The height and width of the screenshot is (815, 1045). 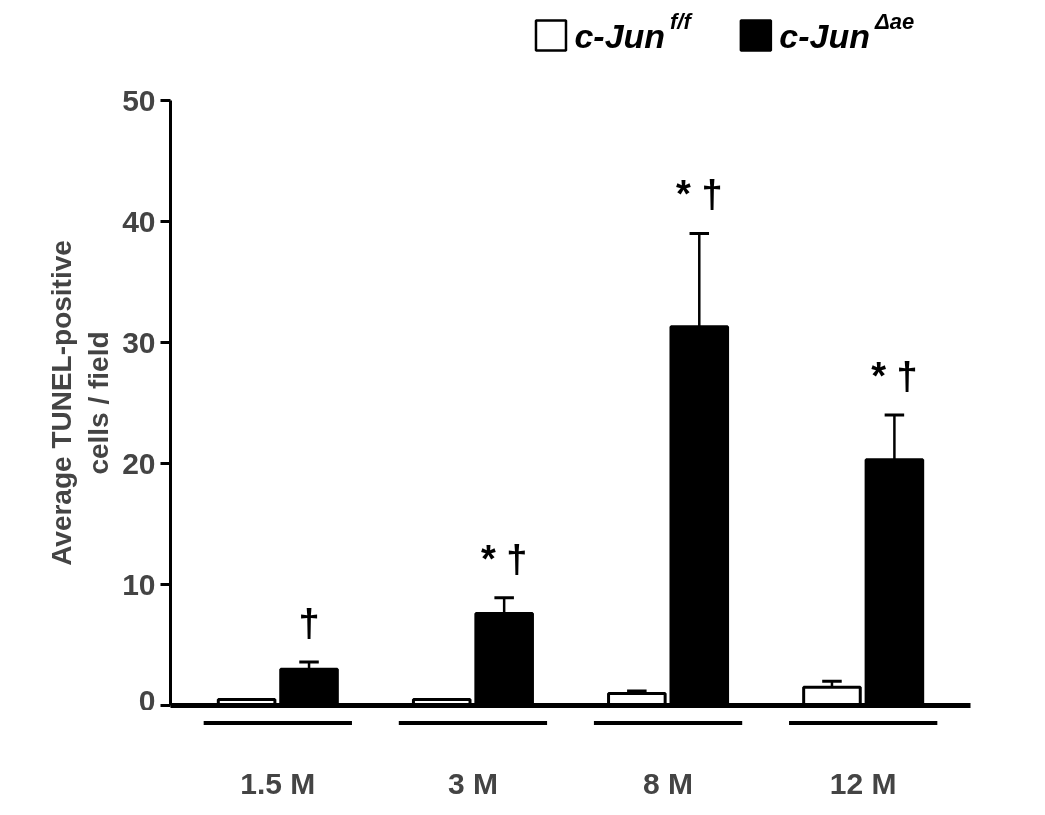 What do you see at coordinates (668, 783) in the screenshot?
I see `x-tick-label: 8 M` at bounding box center [668, 783].